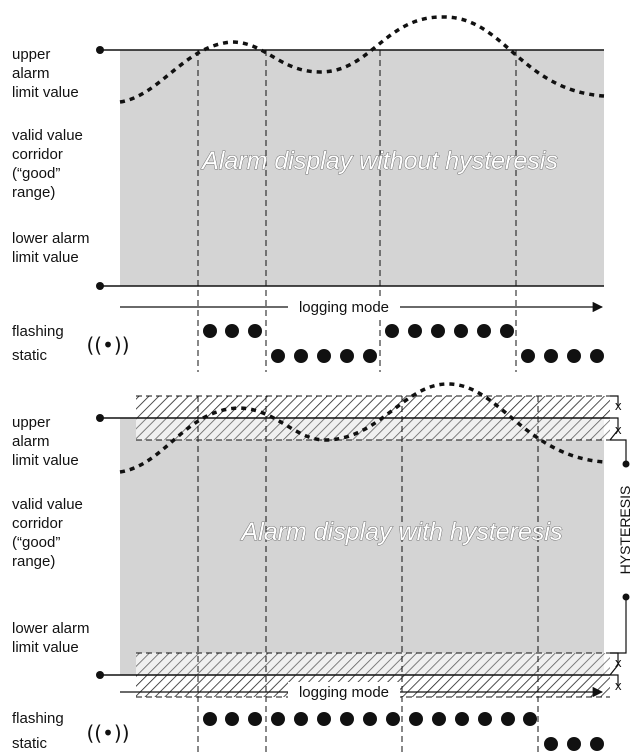 Image resolution: width=638 pixels, height=754 pixels. I want to click on hysteresis-bracket-top-dot, so click(626, 464).